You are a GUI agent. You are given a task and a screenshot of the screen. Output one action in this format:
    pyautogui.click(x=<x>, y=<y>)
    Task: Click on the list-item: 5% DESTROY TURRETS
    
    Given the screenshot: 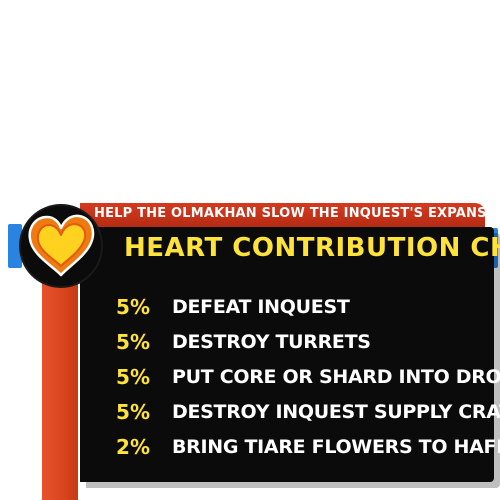 What is the action you would take?
    pyautogui.click(x=307, y=341)
    